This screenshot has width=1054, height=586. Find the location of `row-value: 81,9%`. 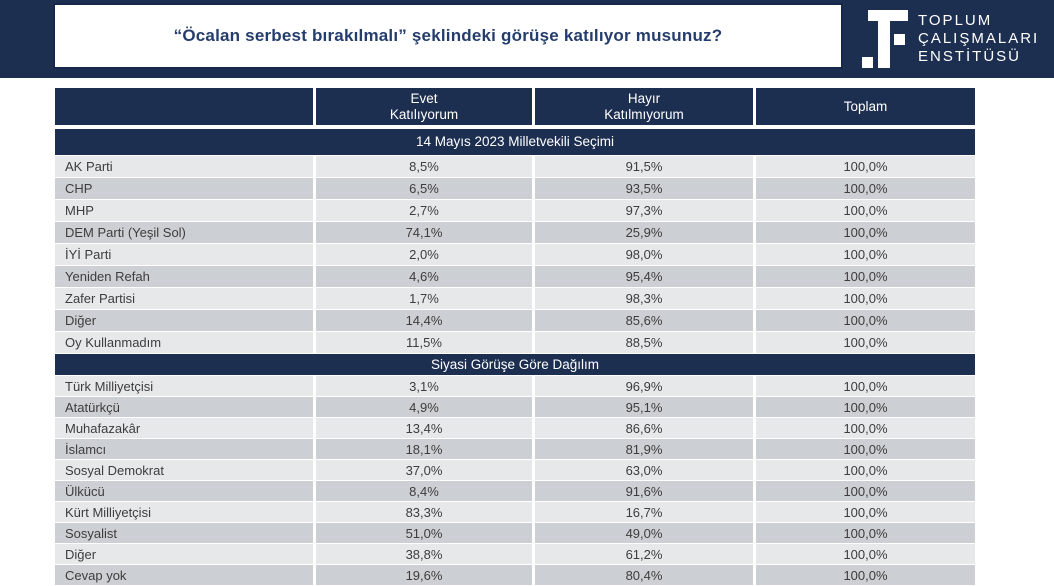

row-value: 81,9% is located at coordinates (644, 449).